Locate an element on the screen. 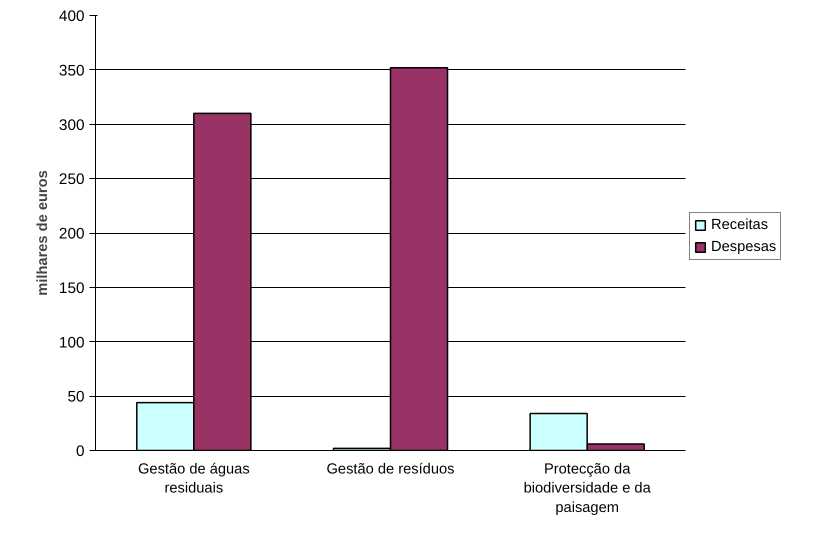 The image size is (826, 549). y-tick-label: 300 is located at coordinates (71, 125).